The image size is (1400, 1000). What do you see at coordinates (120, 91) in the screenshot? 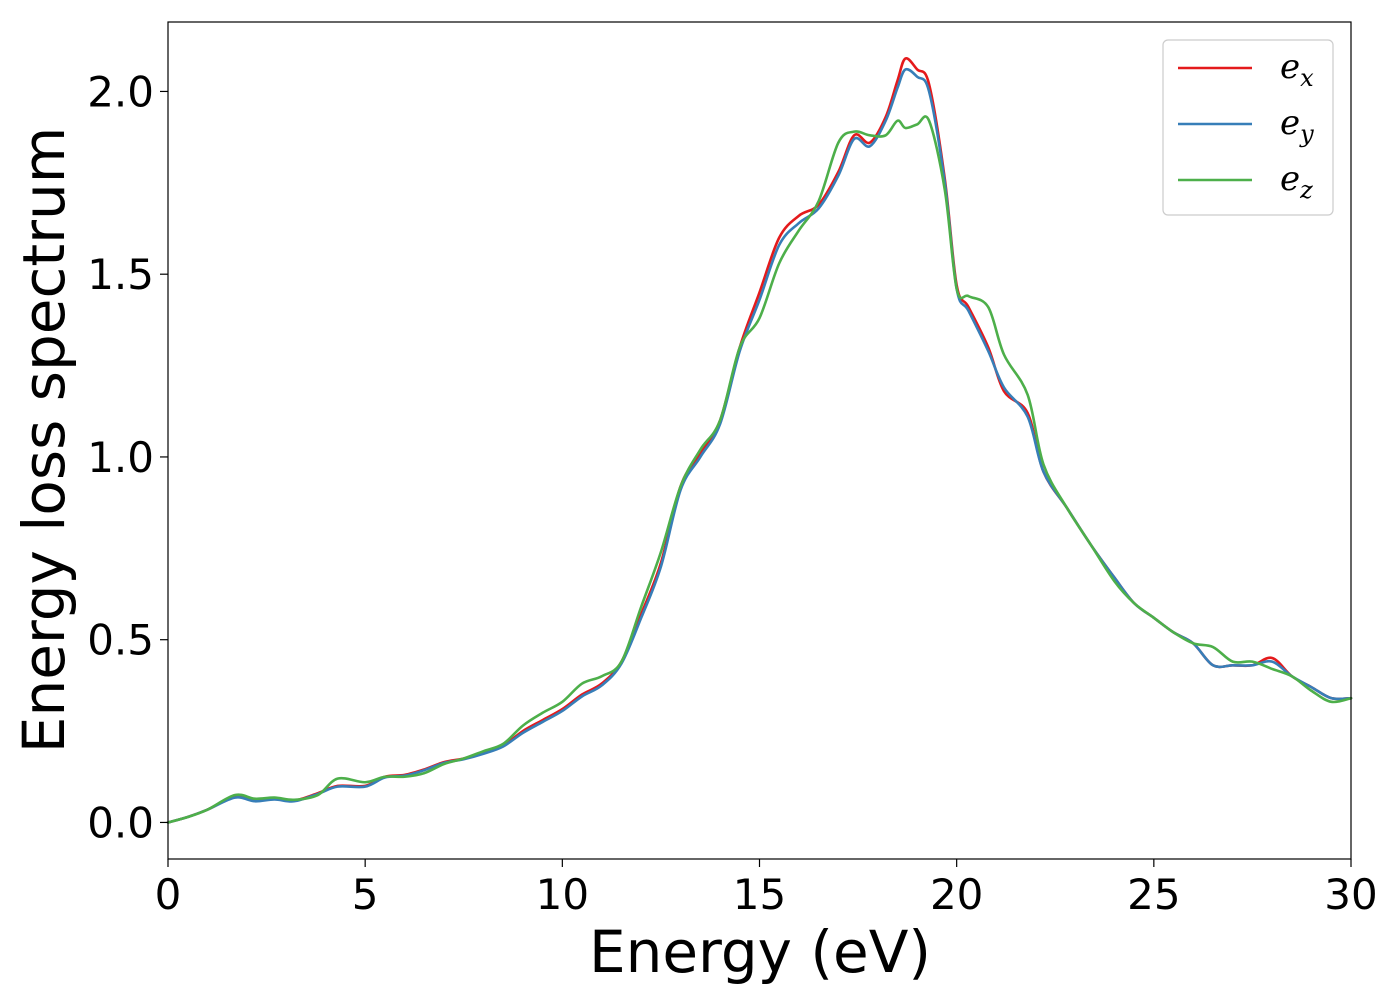
I see `y-tick-label: 2.0` at bounding box center [120, 91].